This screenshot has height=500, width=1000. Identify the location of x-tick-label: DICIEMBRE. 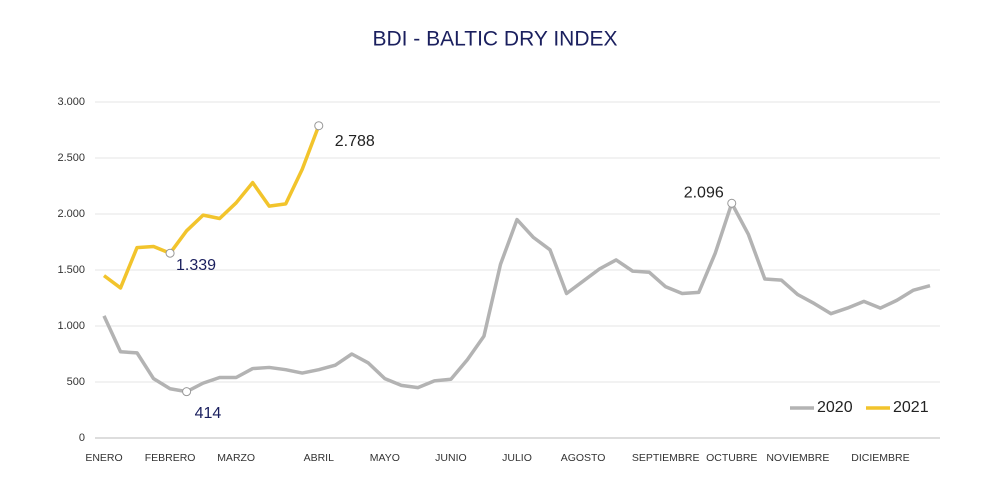
(880, 458).